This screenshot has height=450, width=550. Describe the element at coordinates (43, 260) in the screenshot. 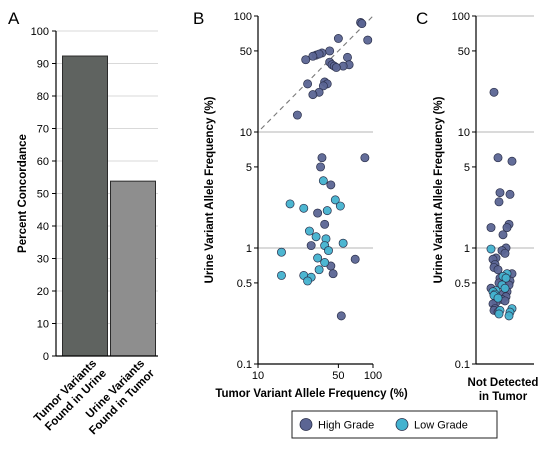

I see `y-tick-label: 30` at that location.